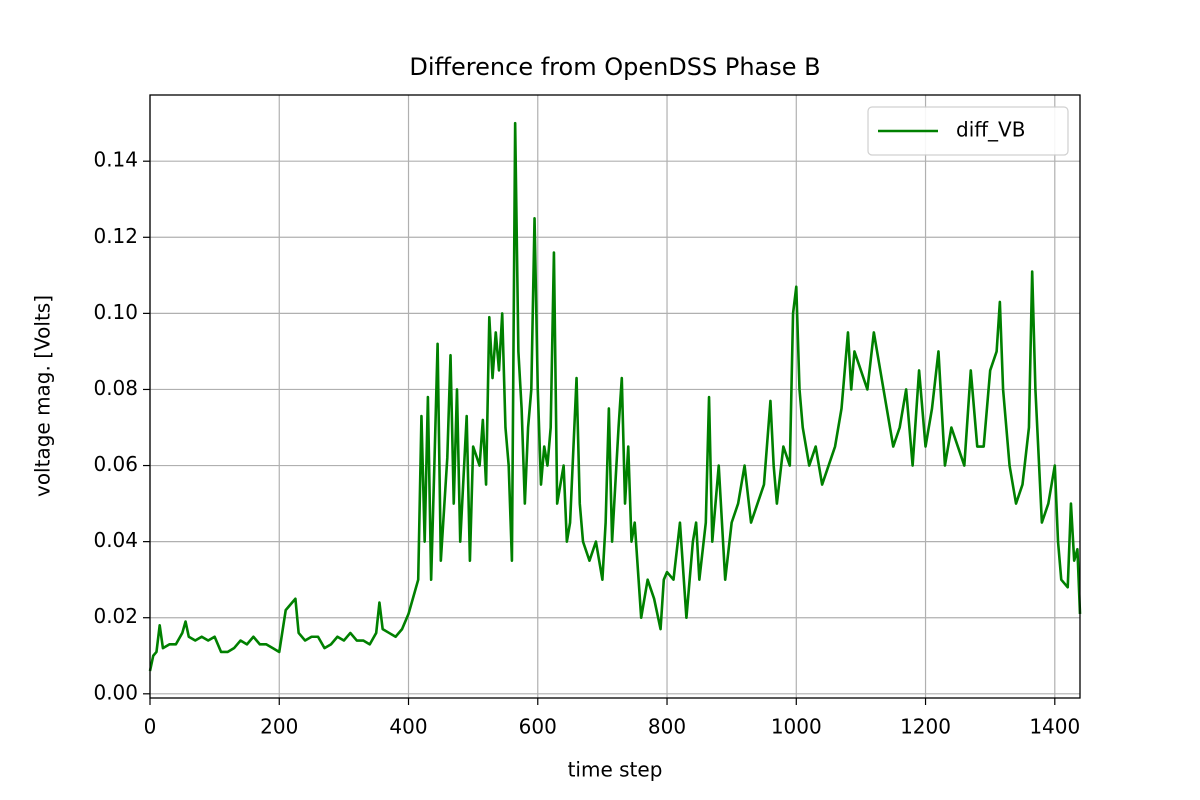 This screenshot has width=1200, height=800. I want to click on x-tick-label: 0, so click(150, 727).